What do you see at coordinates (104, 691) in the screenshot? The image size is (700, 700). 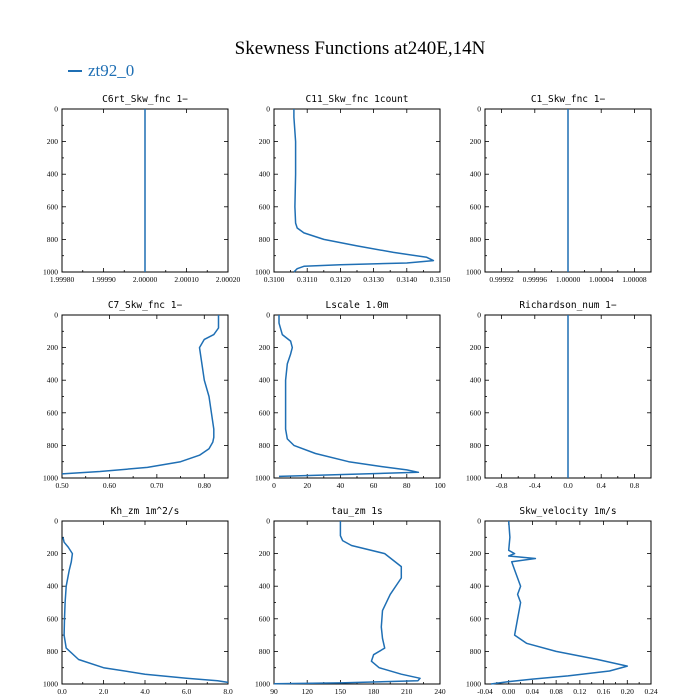 I see `x-tick-label: 2.0` at bounding box center [104, 691].